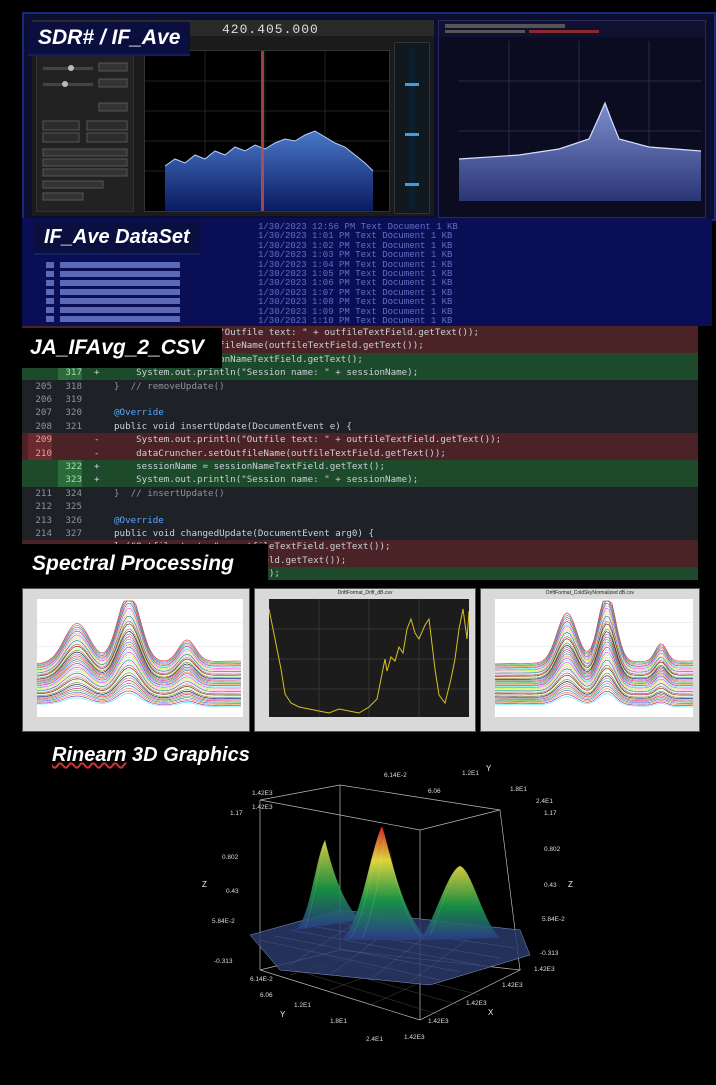 The height and width of the screenshot is (1085, 716). Describe the element at coordinates (470, 773) in the screenshot. I see `y-tick-top-2: 1.2E1` at that location.